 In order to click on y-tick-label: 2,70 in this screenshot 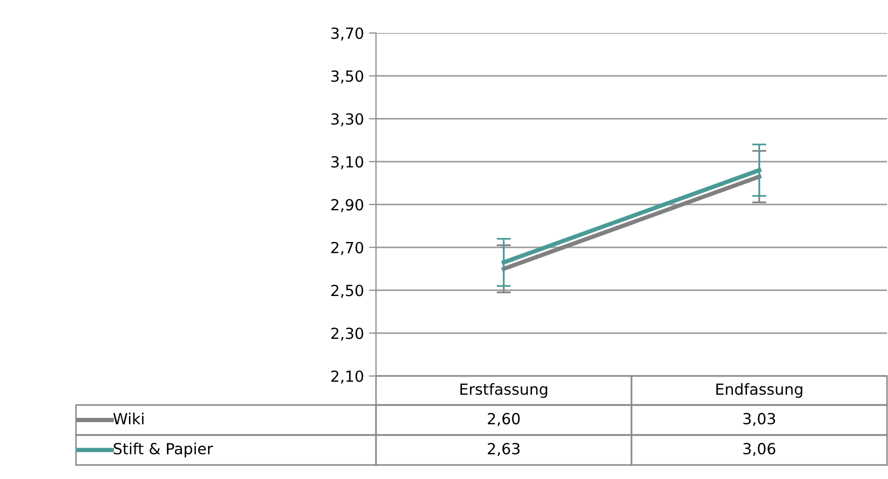, I will do `click(347, 248)`.